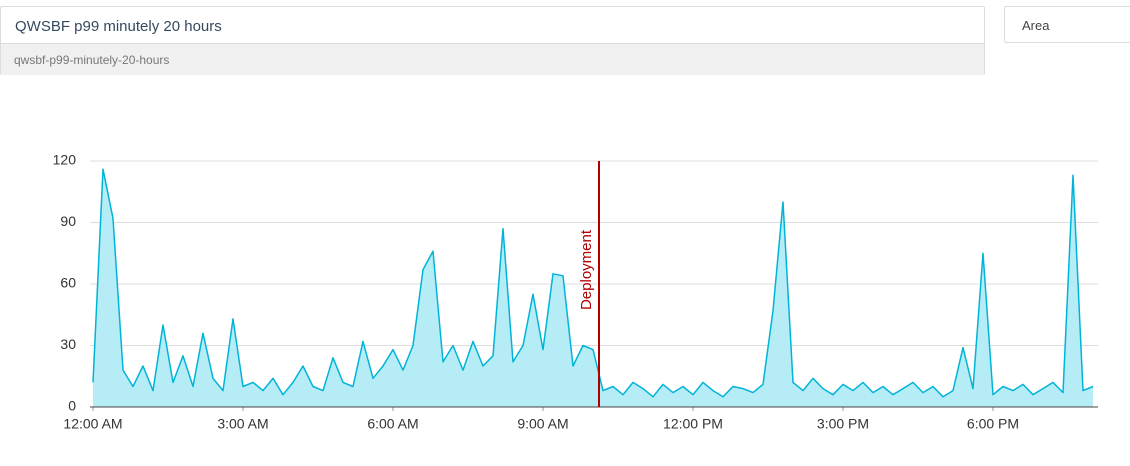 Image resolution: width=1130 pixels, height=466 pixels. I want to click on x-tick-label: 6:00 AM, so click(392, 424).